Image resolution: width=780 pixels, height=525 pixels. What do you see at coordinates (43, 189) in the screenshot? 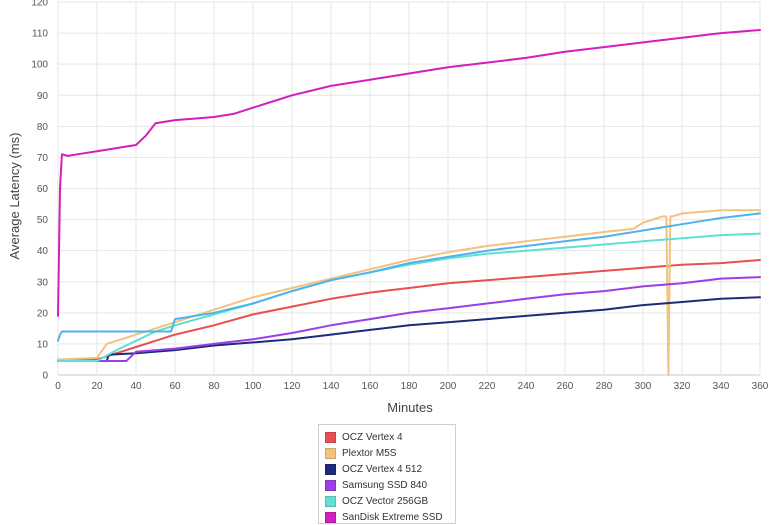
I see `y-tick-label: 60` at bounding box center [43, 189].